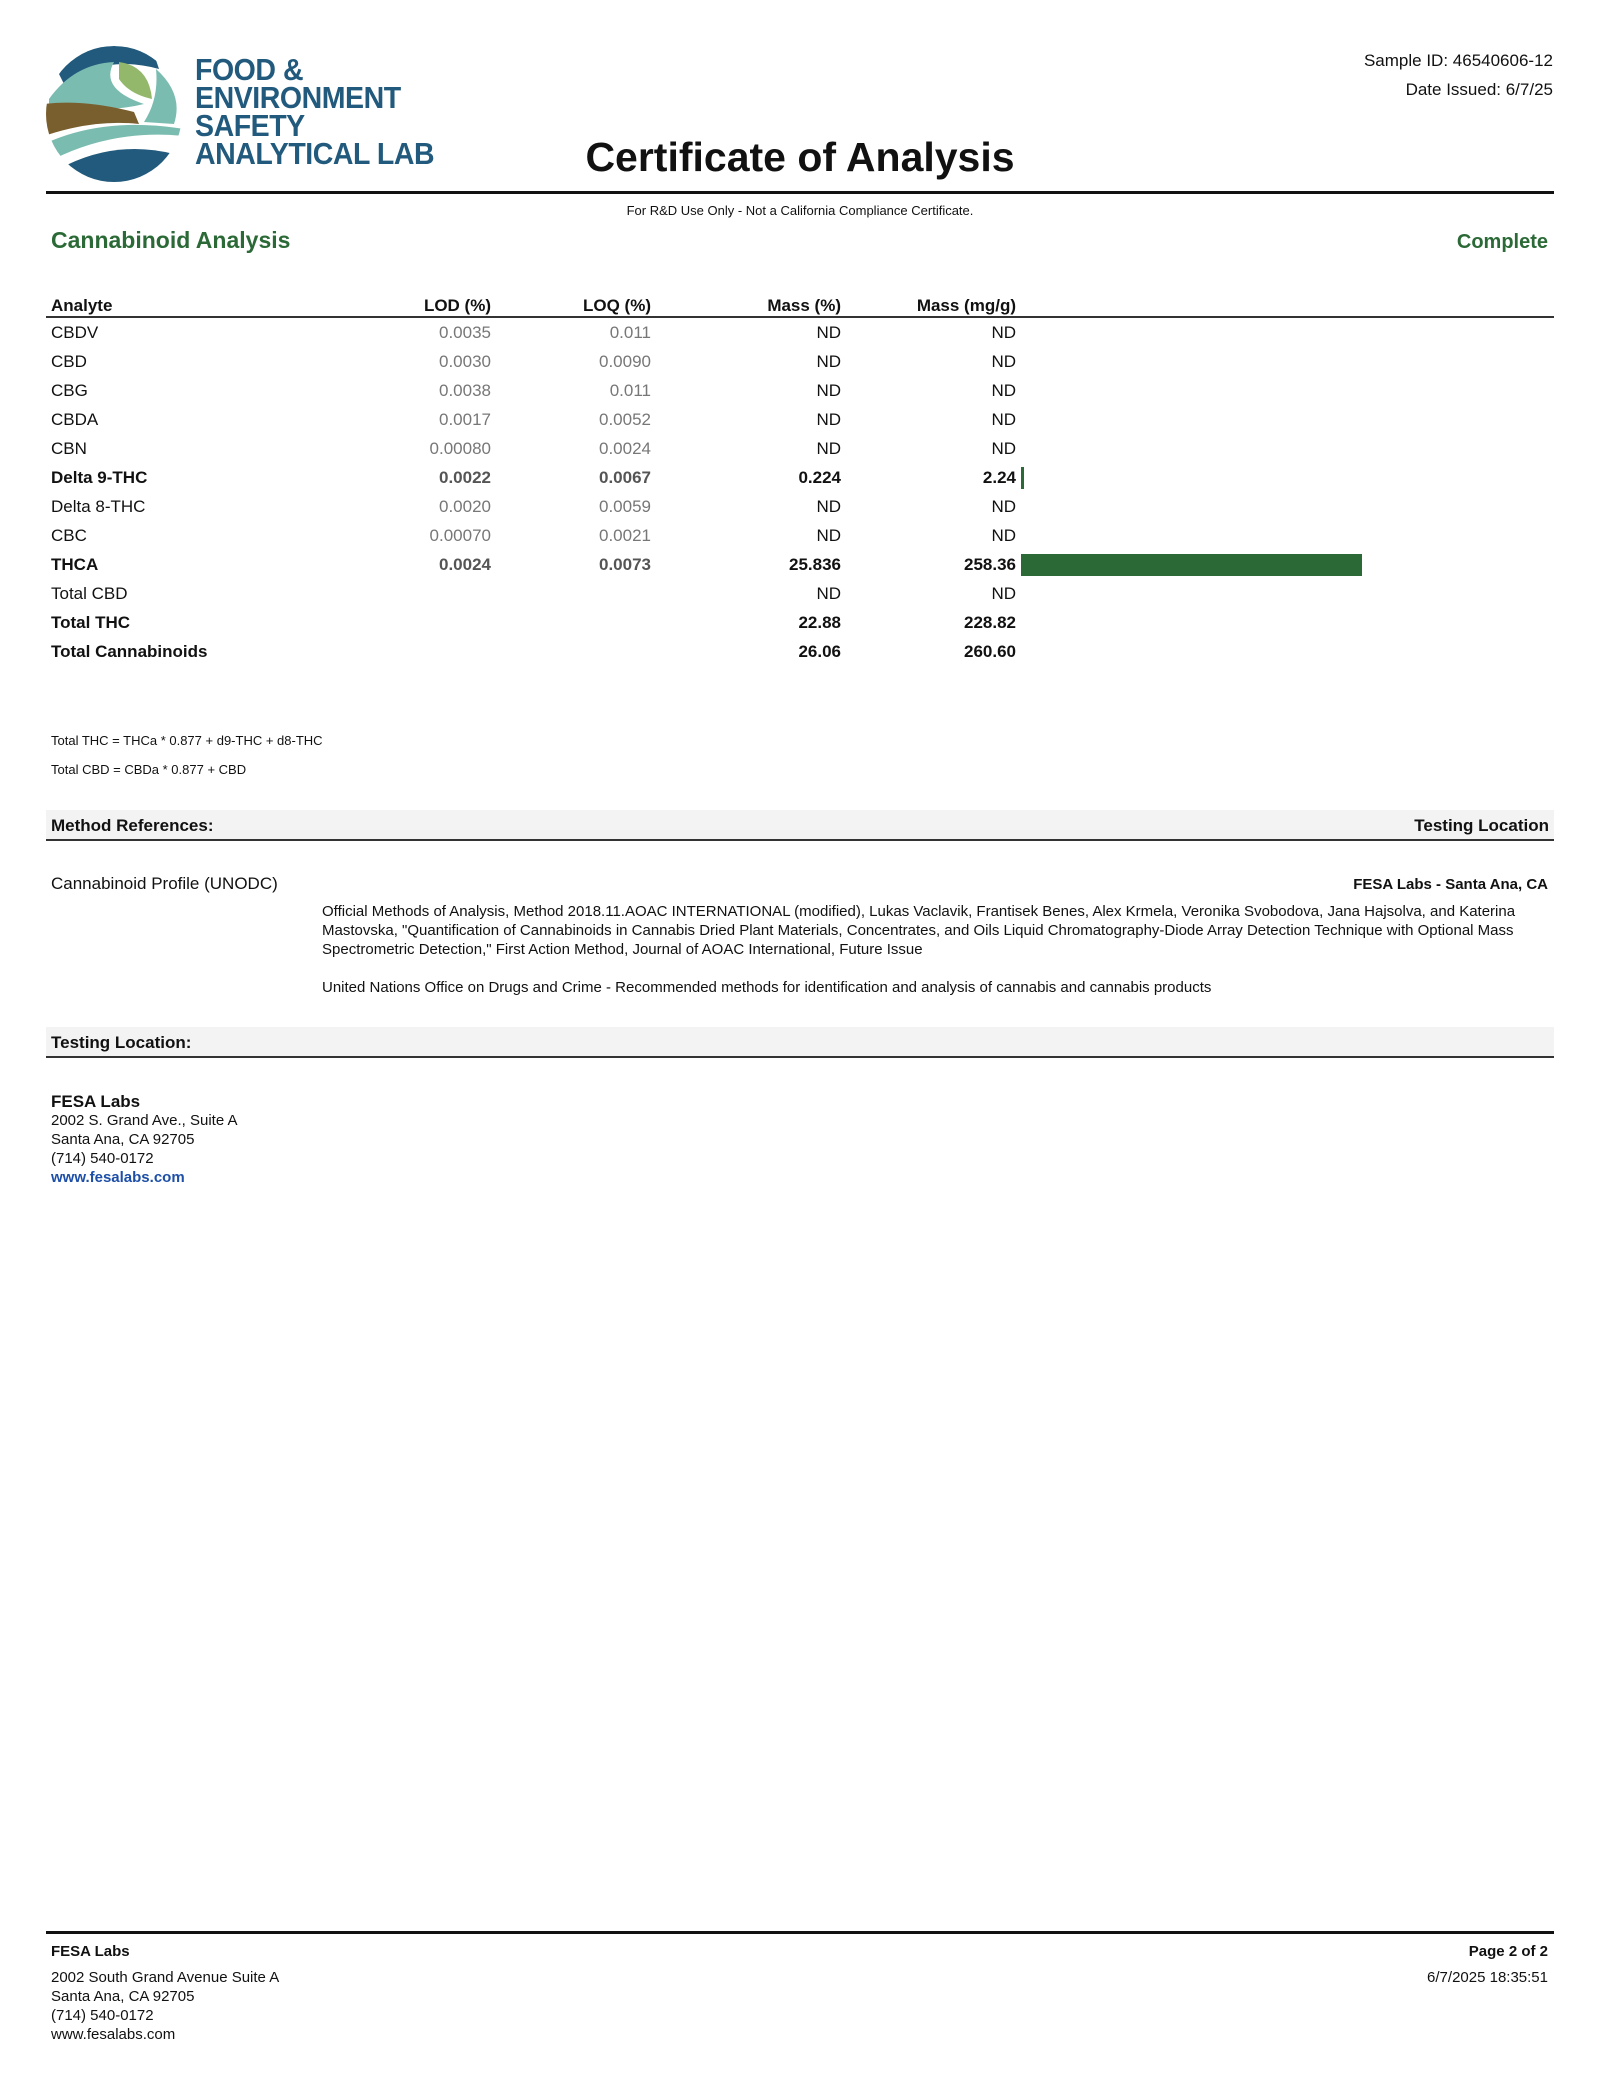 The width and height of the screenshot is (1600, 2076). I want to click on mass-pct-cell: 0.224, so click(819, 477).